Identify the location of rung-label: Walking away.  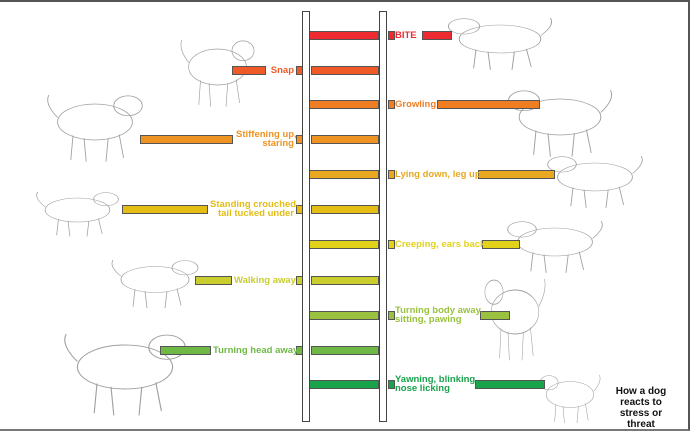
(265, 280).